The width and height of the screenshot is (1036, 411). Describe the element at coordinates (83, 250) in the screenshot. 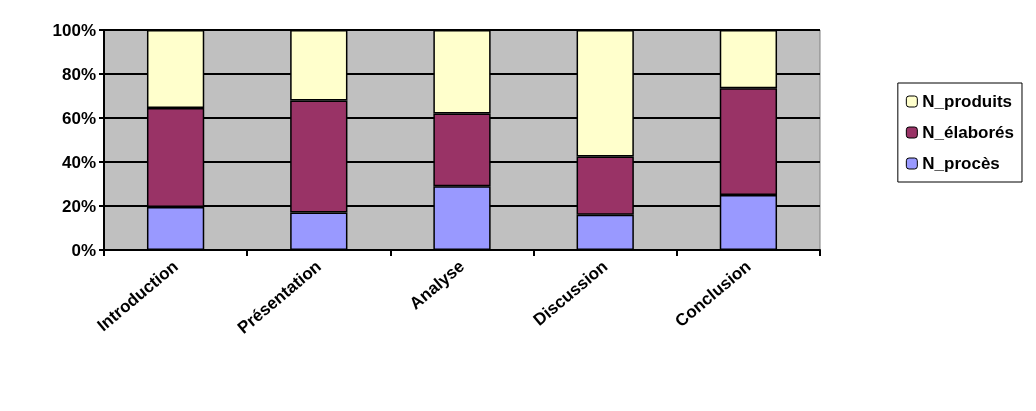

I see `y-tick-label: 0%` at that location.